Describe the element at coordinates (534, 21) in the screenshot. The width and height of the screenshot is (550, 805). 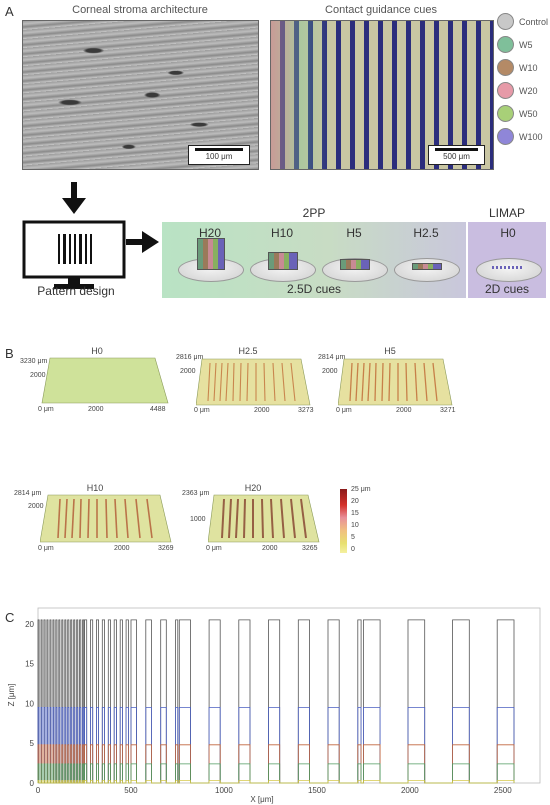
I see `legend-label: Control` at that location.